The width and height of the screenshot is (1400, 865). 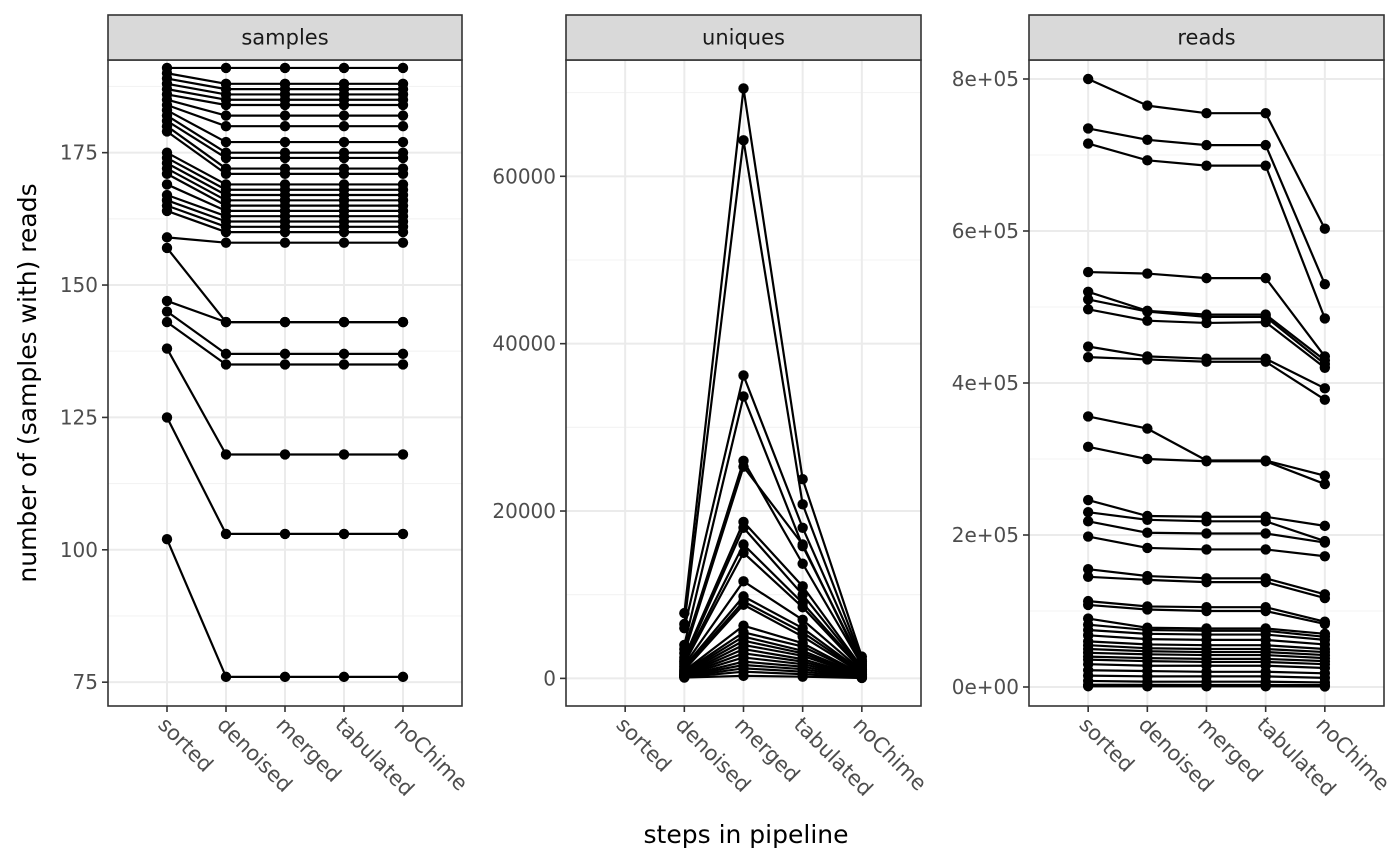 What do you see at coordinates (549, 678) in the screenshot?
I see `y-tick-label: 0` at bounding box center [549, 678].